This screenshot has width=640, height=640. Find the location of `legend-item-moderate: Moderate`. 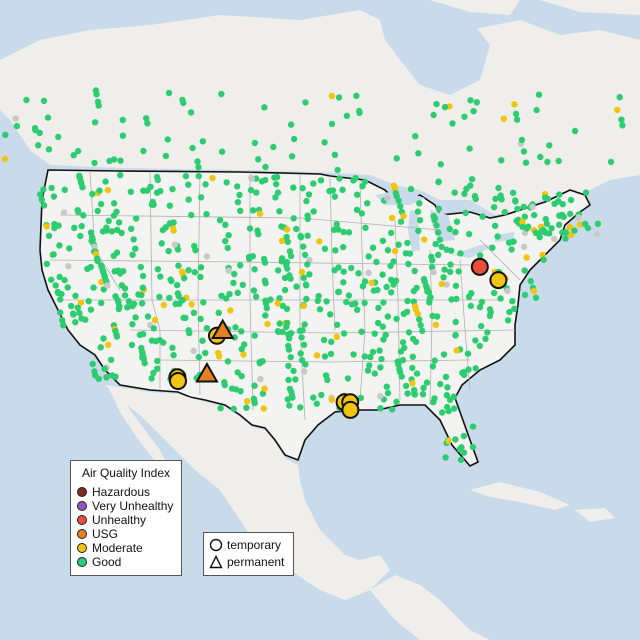

legend-item-moderate: Moderate is located at coordinates (110, 548).